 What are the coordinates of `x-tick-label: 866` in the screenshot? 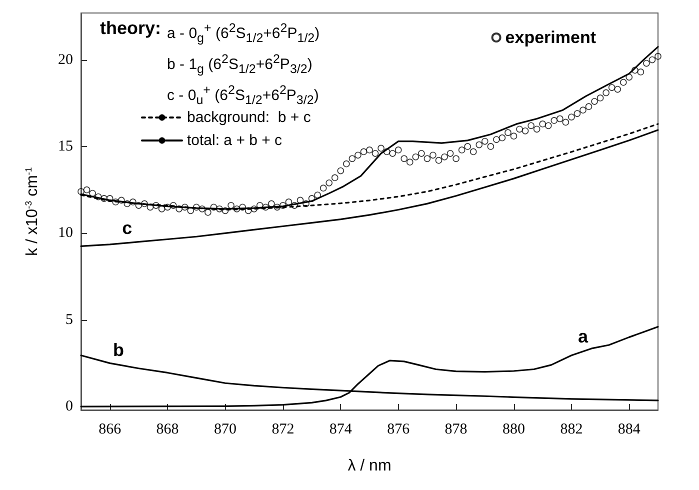 It's located at (110, 430).